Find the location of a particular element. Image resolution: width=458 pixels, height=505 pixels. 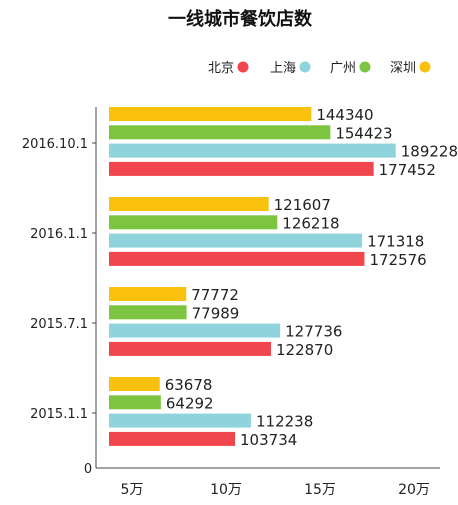

data-label: 171318 is located at coordinates (395, 242).